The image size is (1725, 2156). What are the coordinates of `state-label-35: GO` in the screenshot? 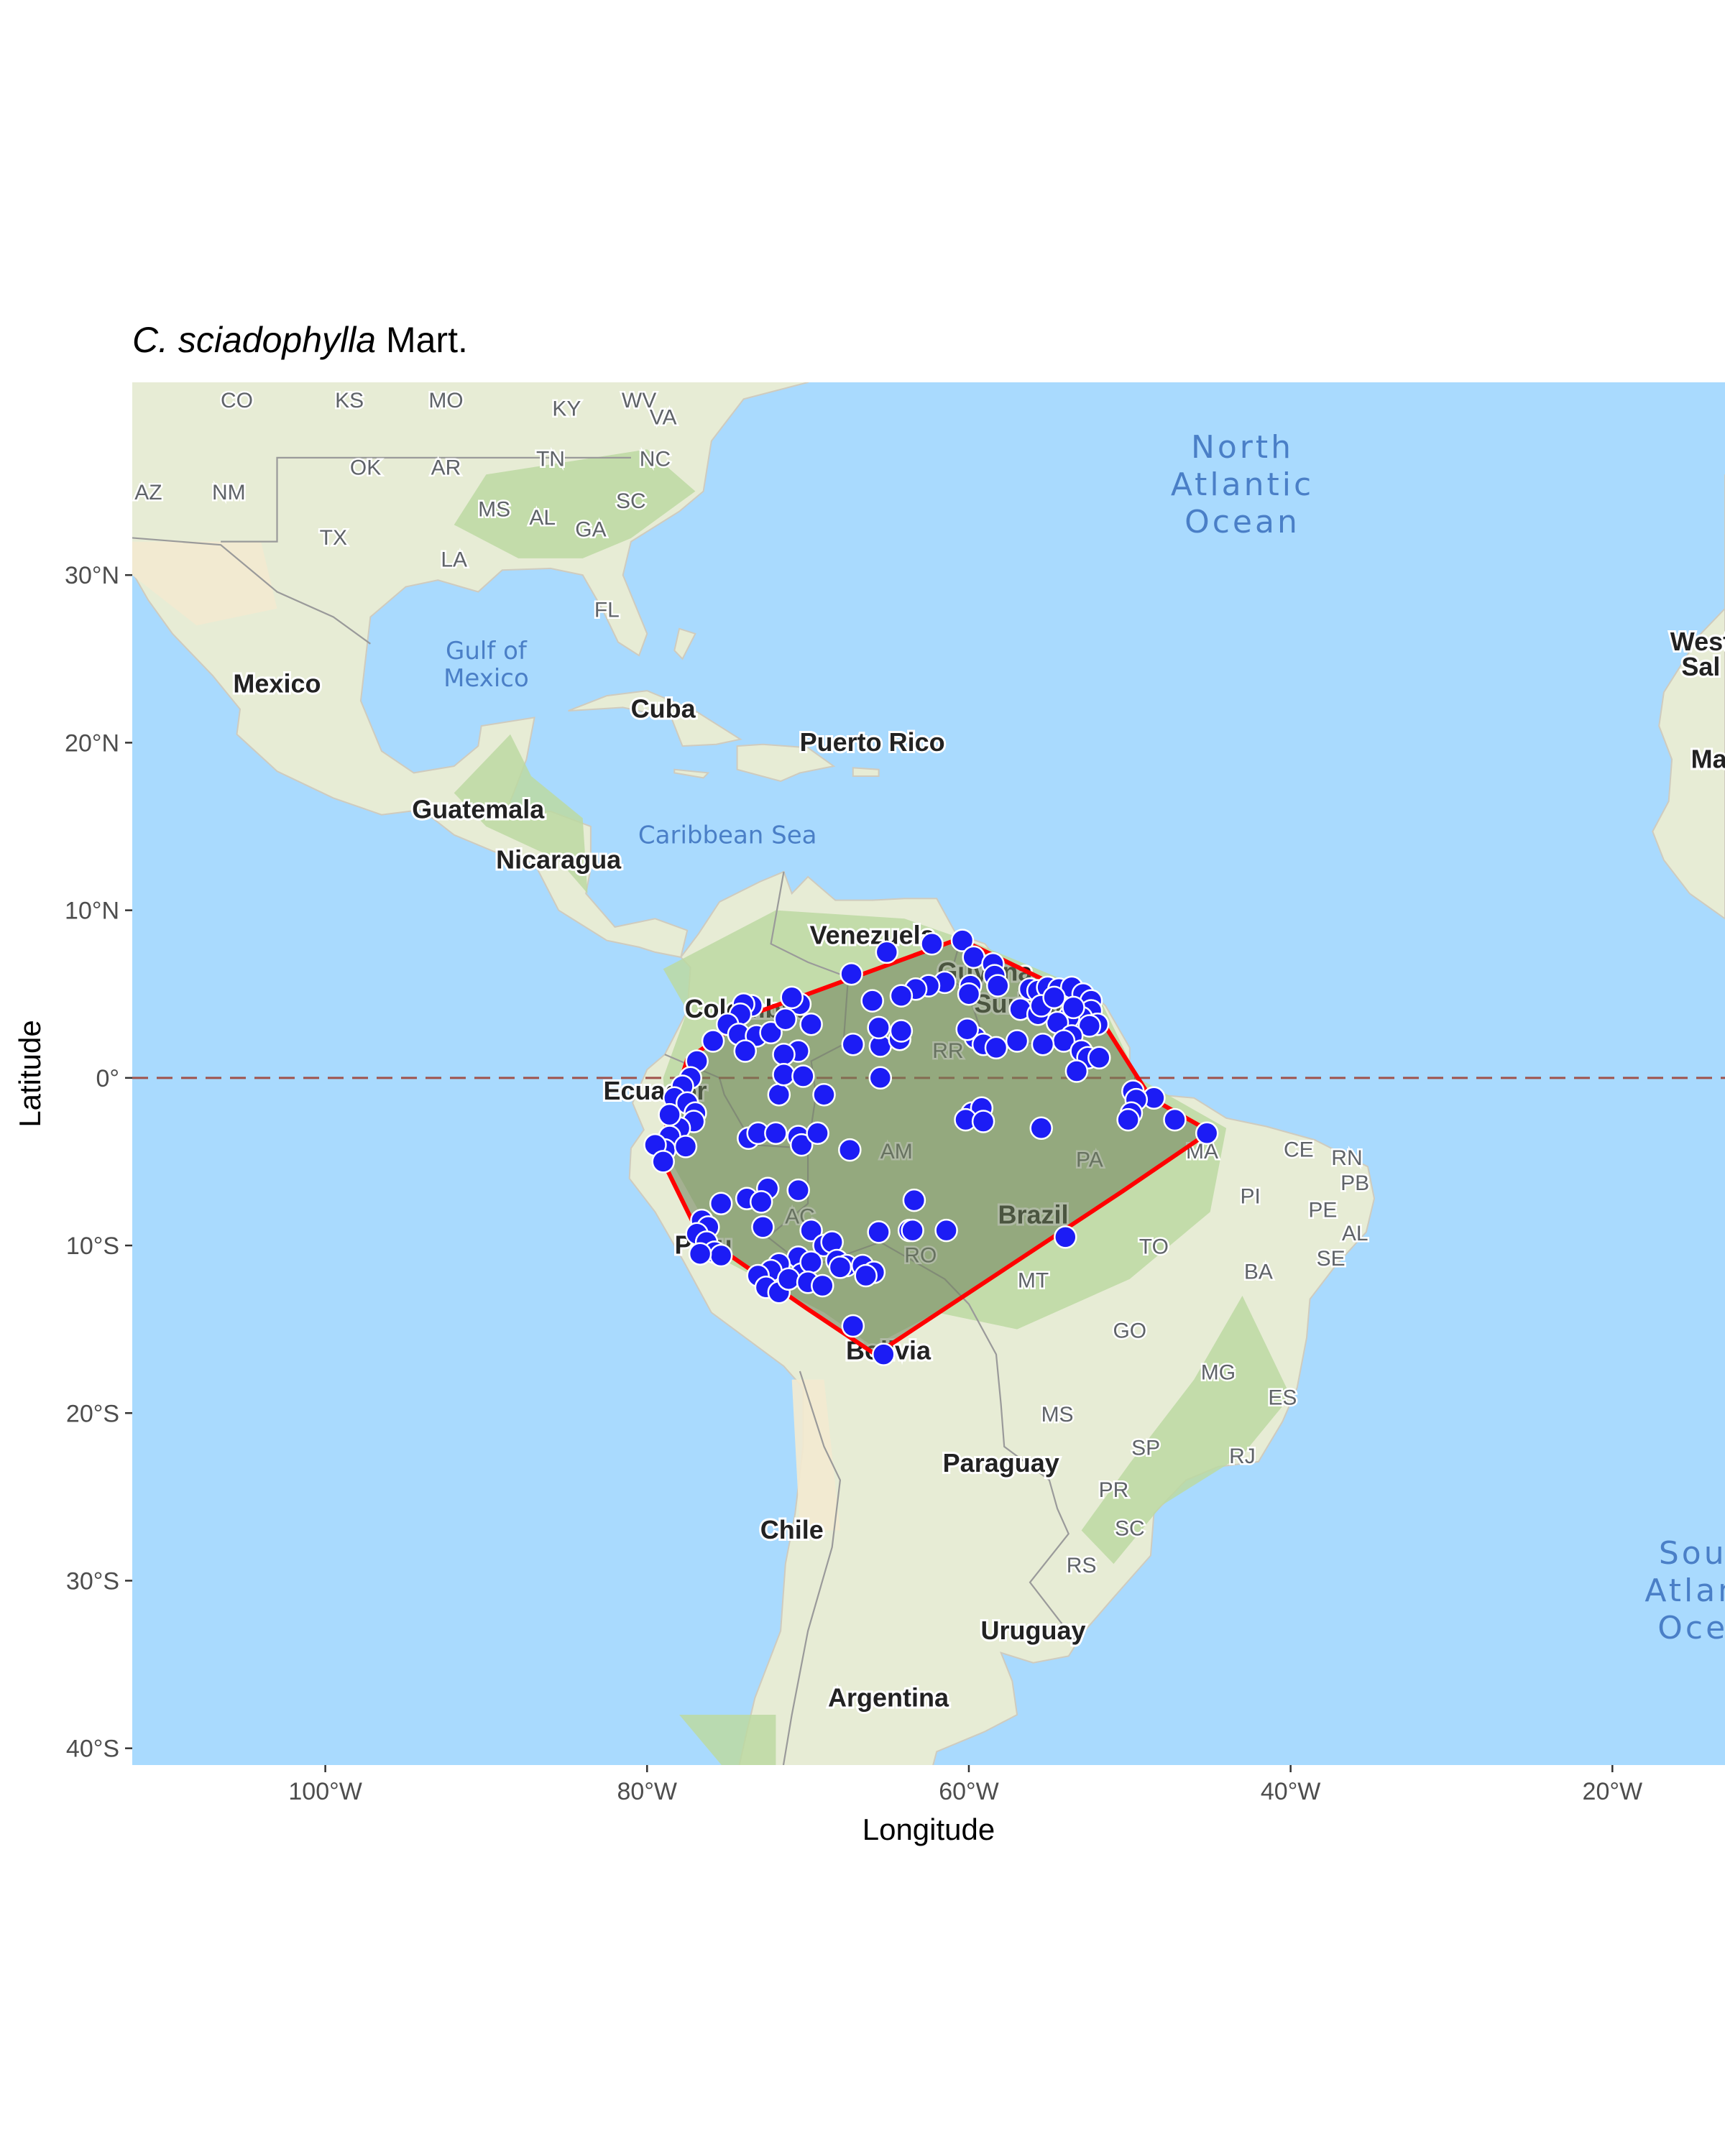 It's located at (1129, 1330).